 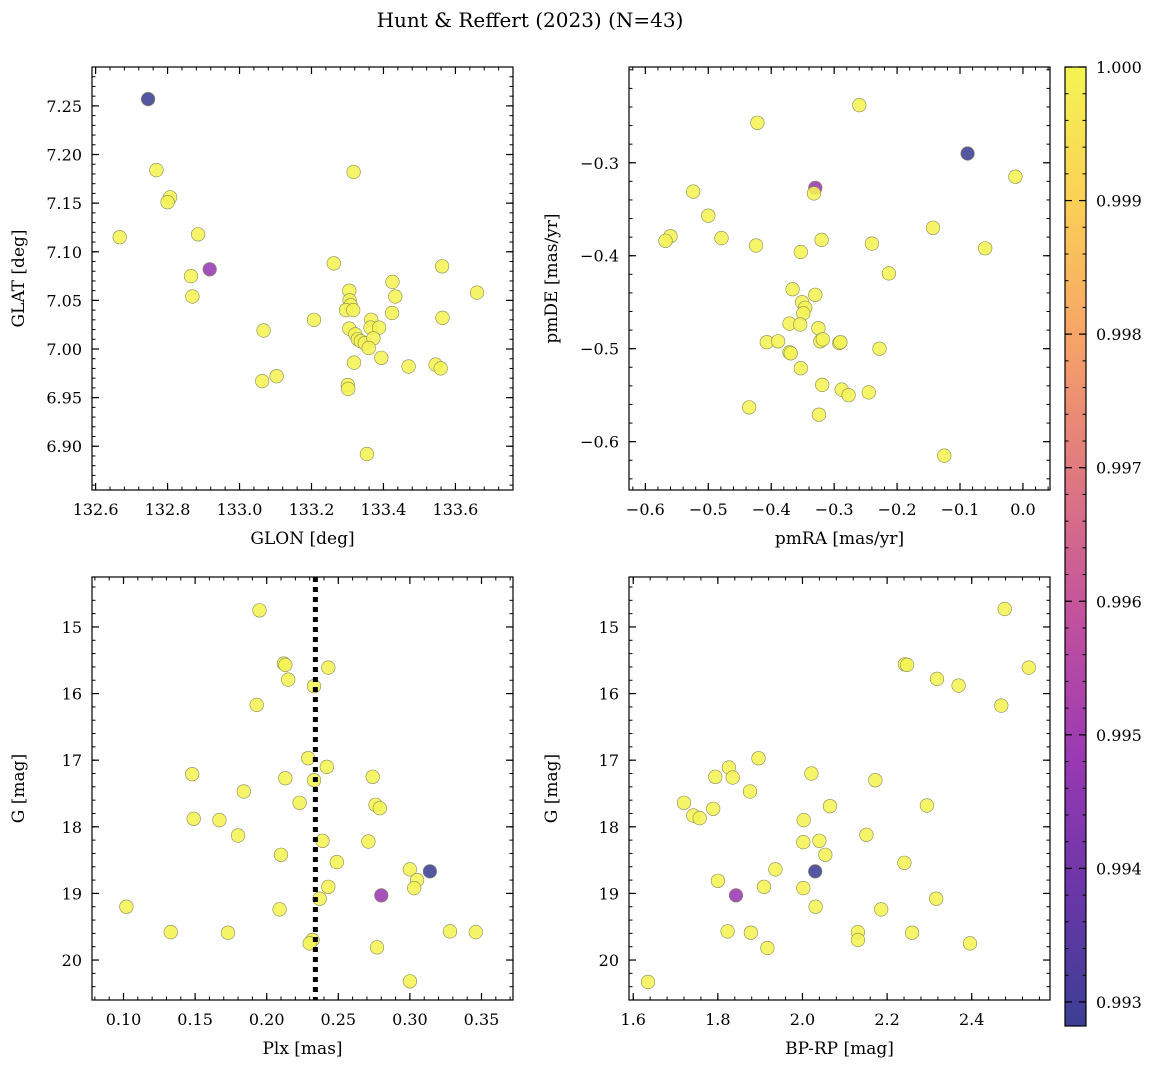 I want to click on y-tick-label: −0.6, so click(x=599, y=442).